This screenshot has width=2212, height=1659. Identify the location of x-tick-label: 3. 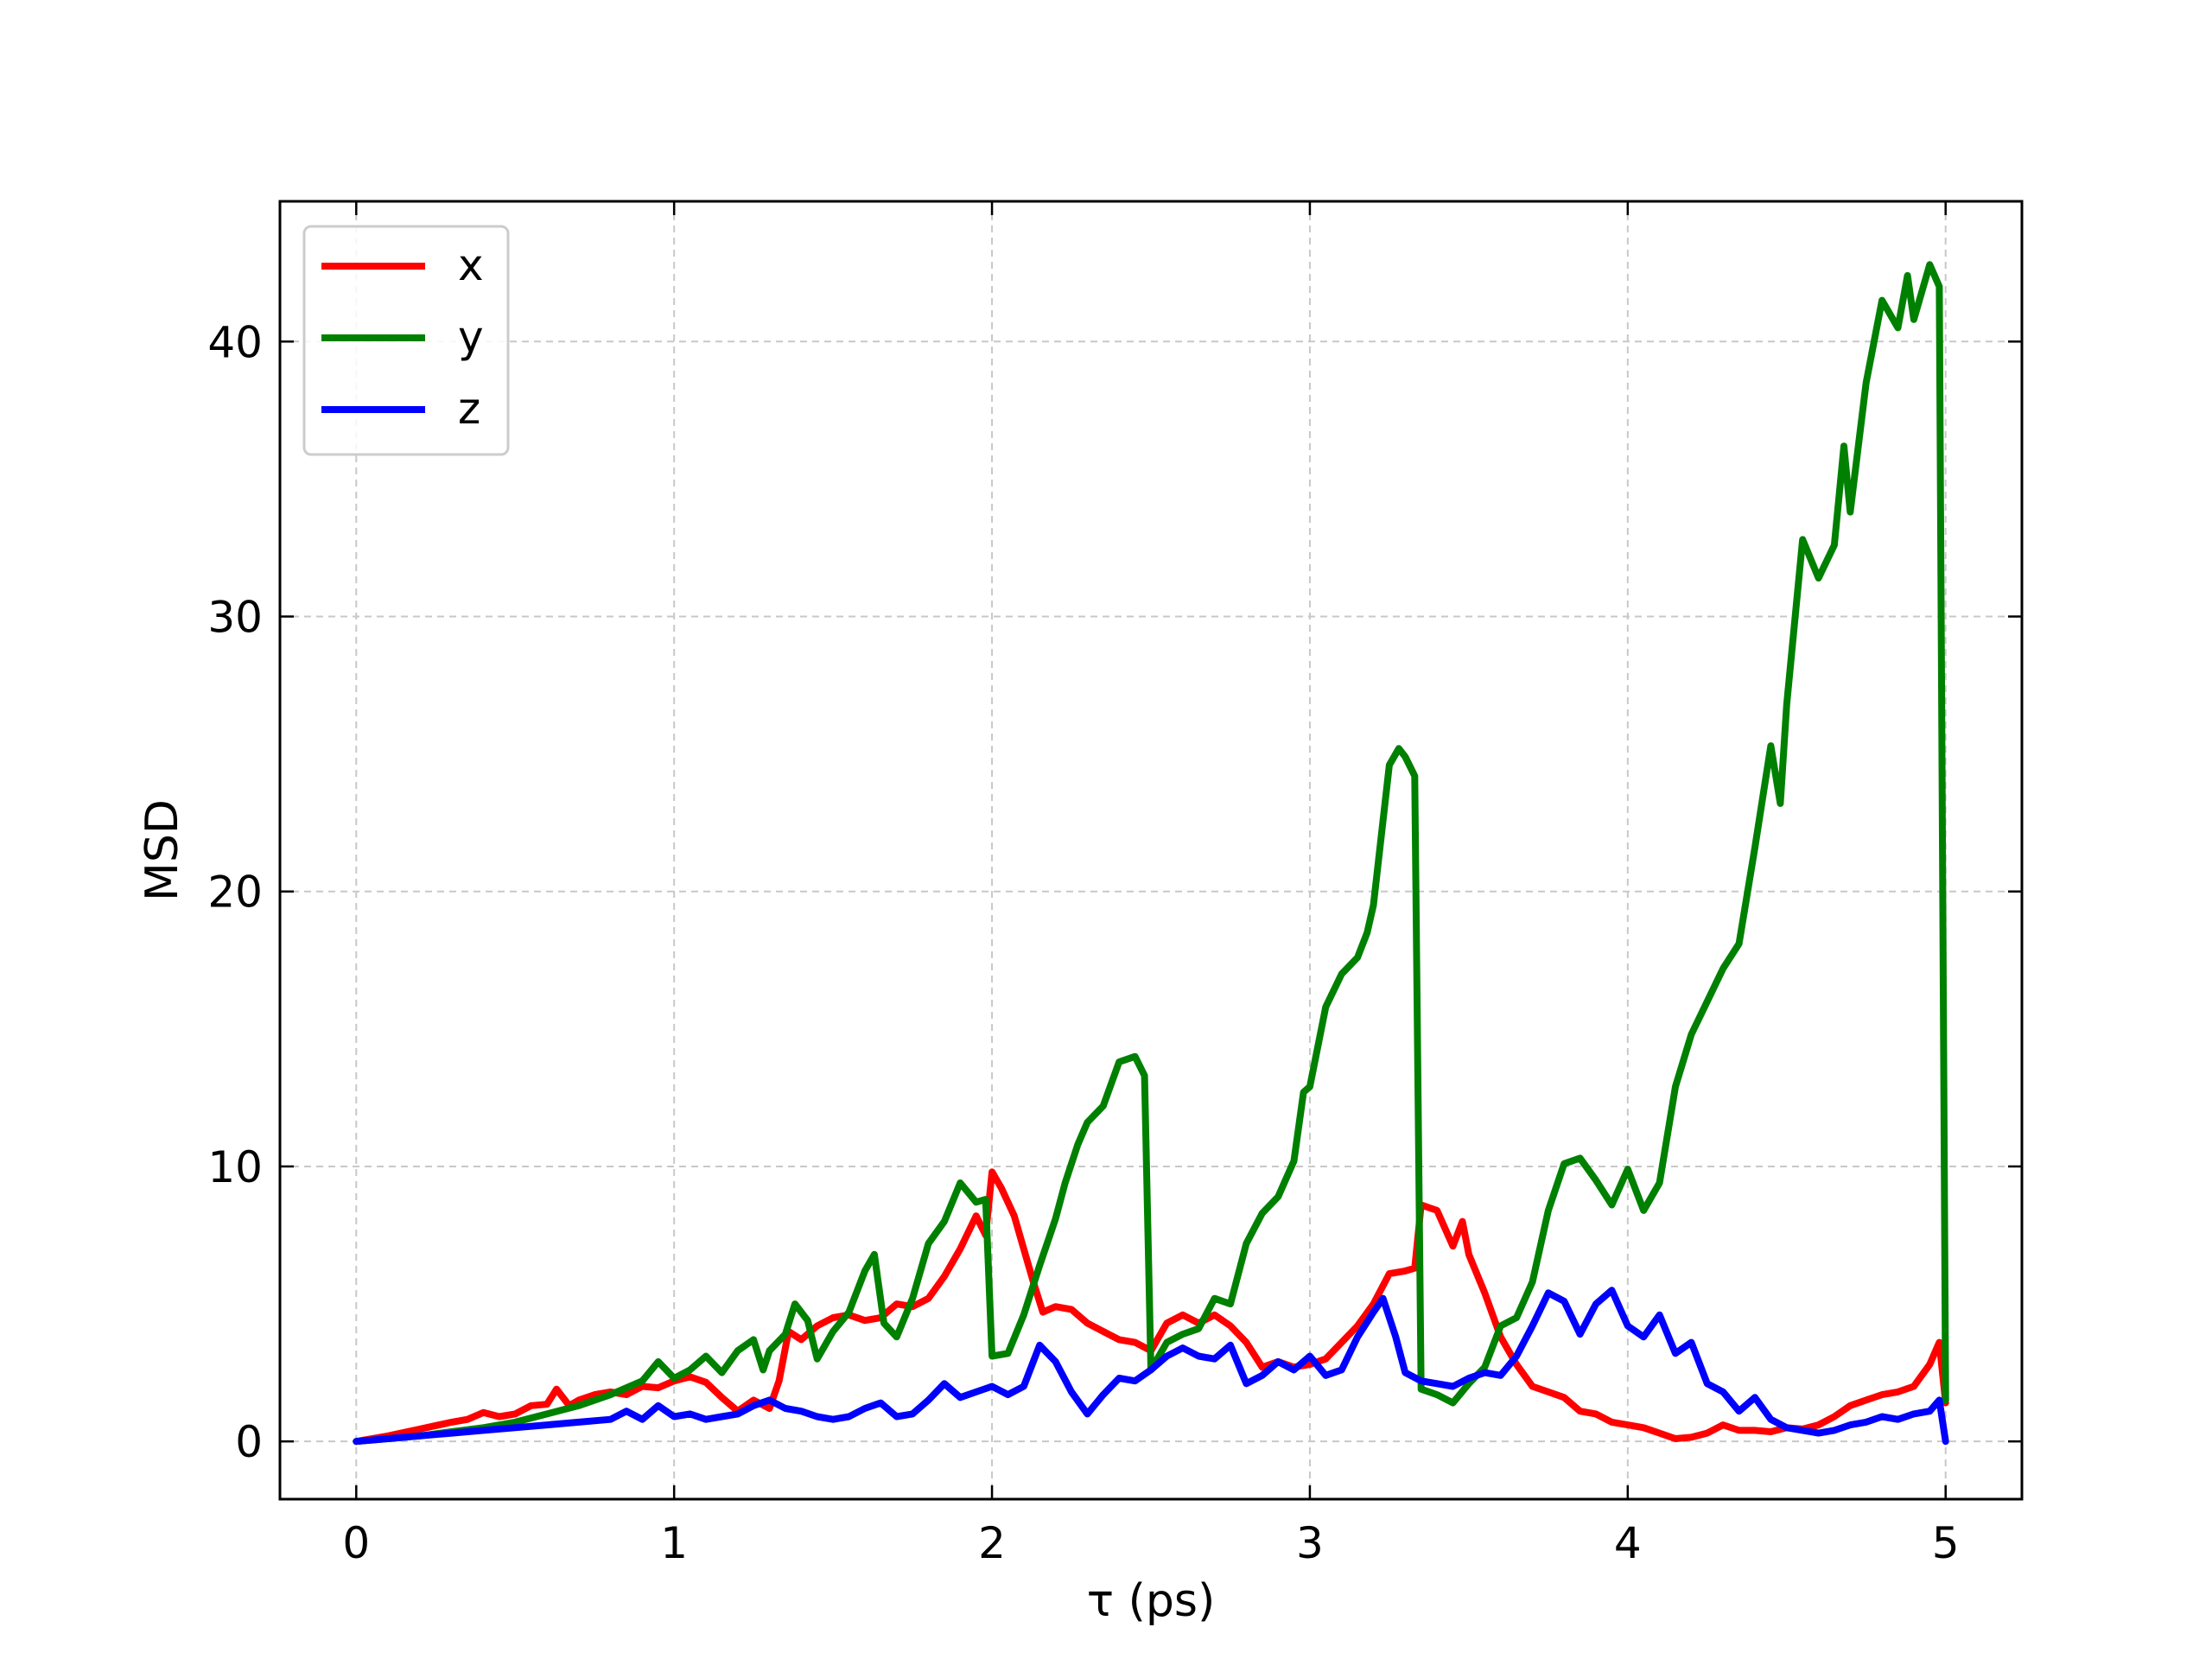
(1310, 1543).